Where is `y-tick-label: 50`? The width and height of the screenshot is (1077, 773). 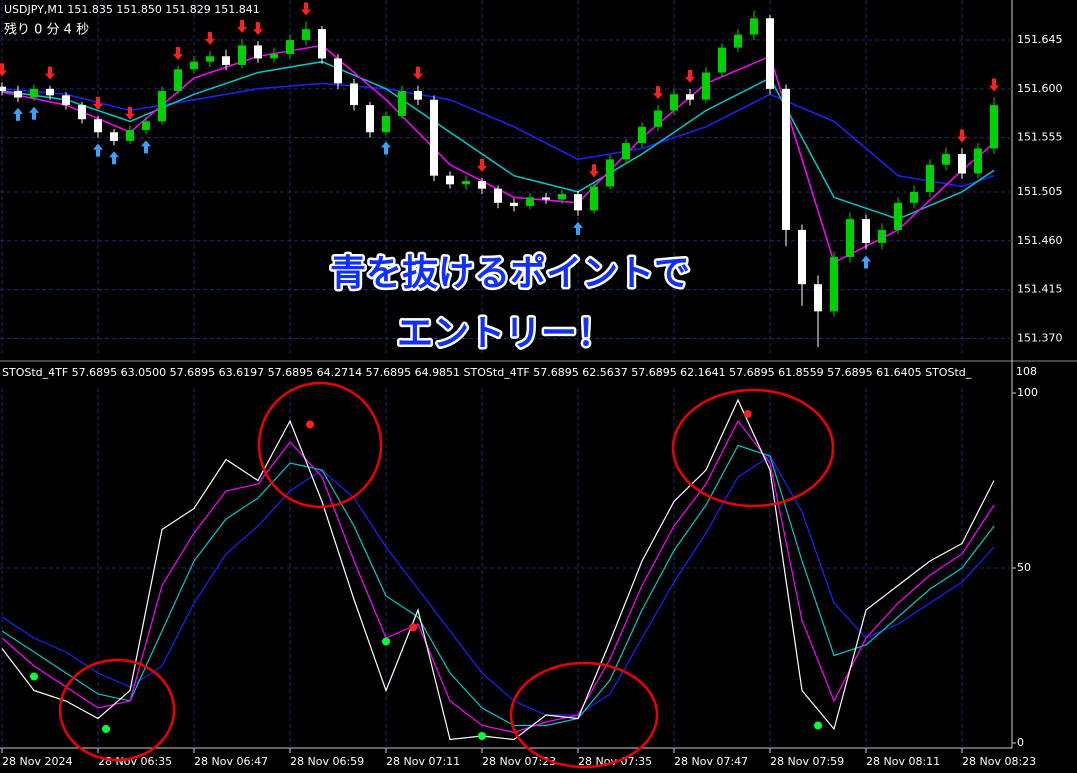 y-tick-label: 50 is located at coordinates (1024, 567).